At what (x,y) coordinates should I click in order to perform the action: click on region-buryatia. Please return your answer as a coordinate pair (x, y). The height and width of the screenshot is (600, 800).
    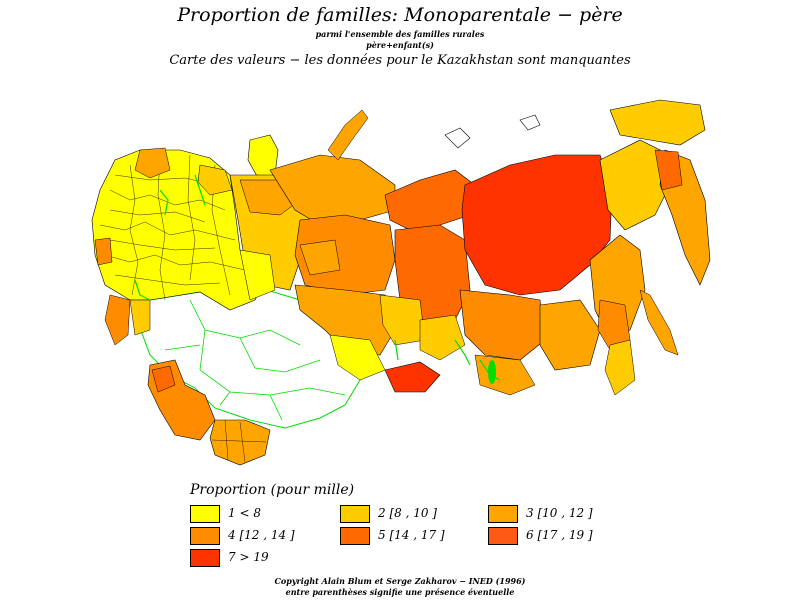
    Looking at the image, I should click on (505, 375).